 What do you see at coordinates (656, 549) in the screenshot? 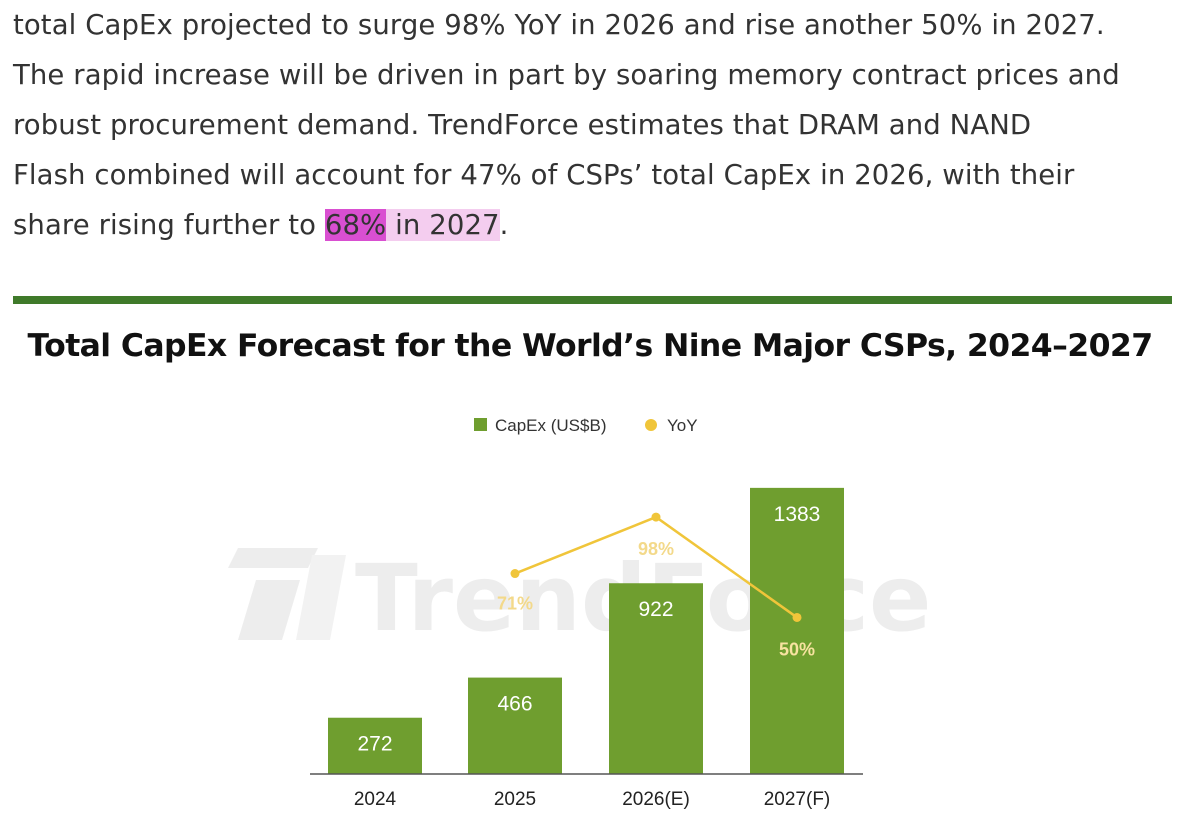
I see `yoy-value-label: 98%` at bounding box center [656, 549].